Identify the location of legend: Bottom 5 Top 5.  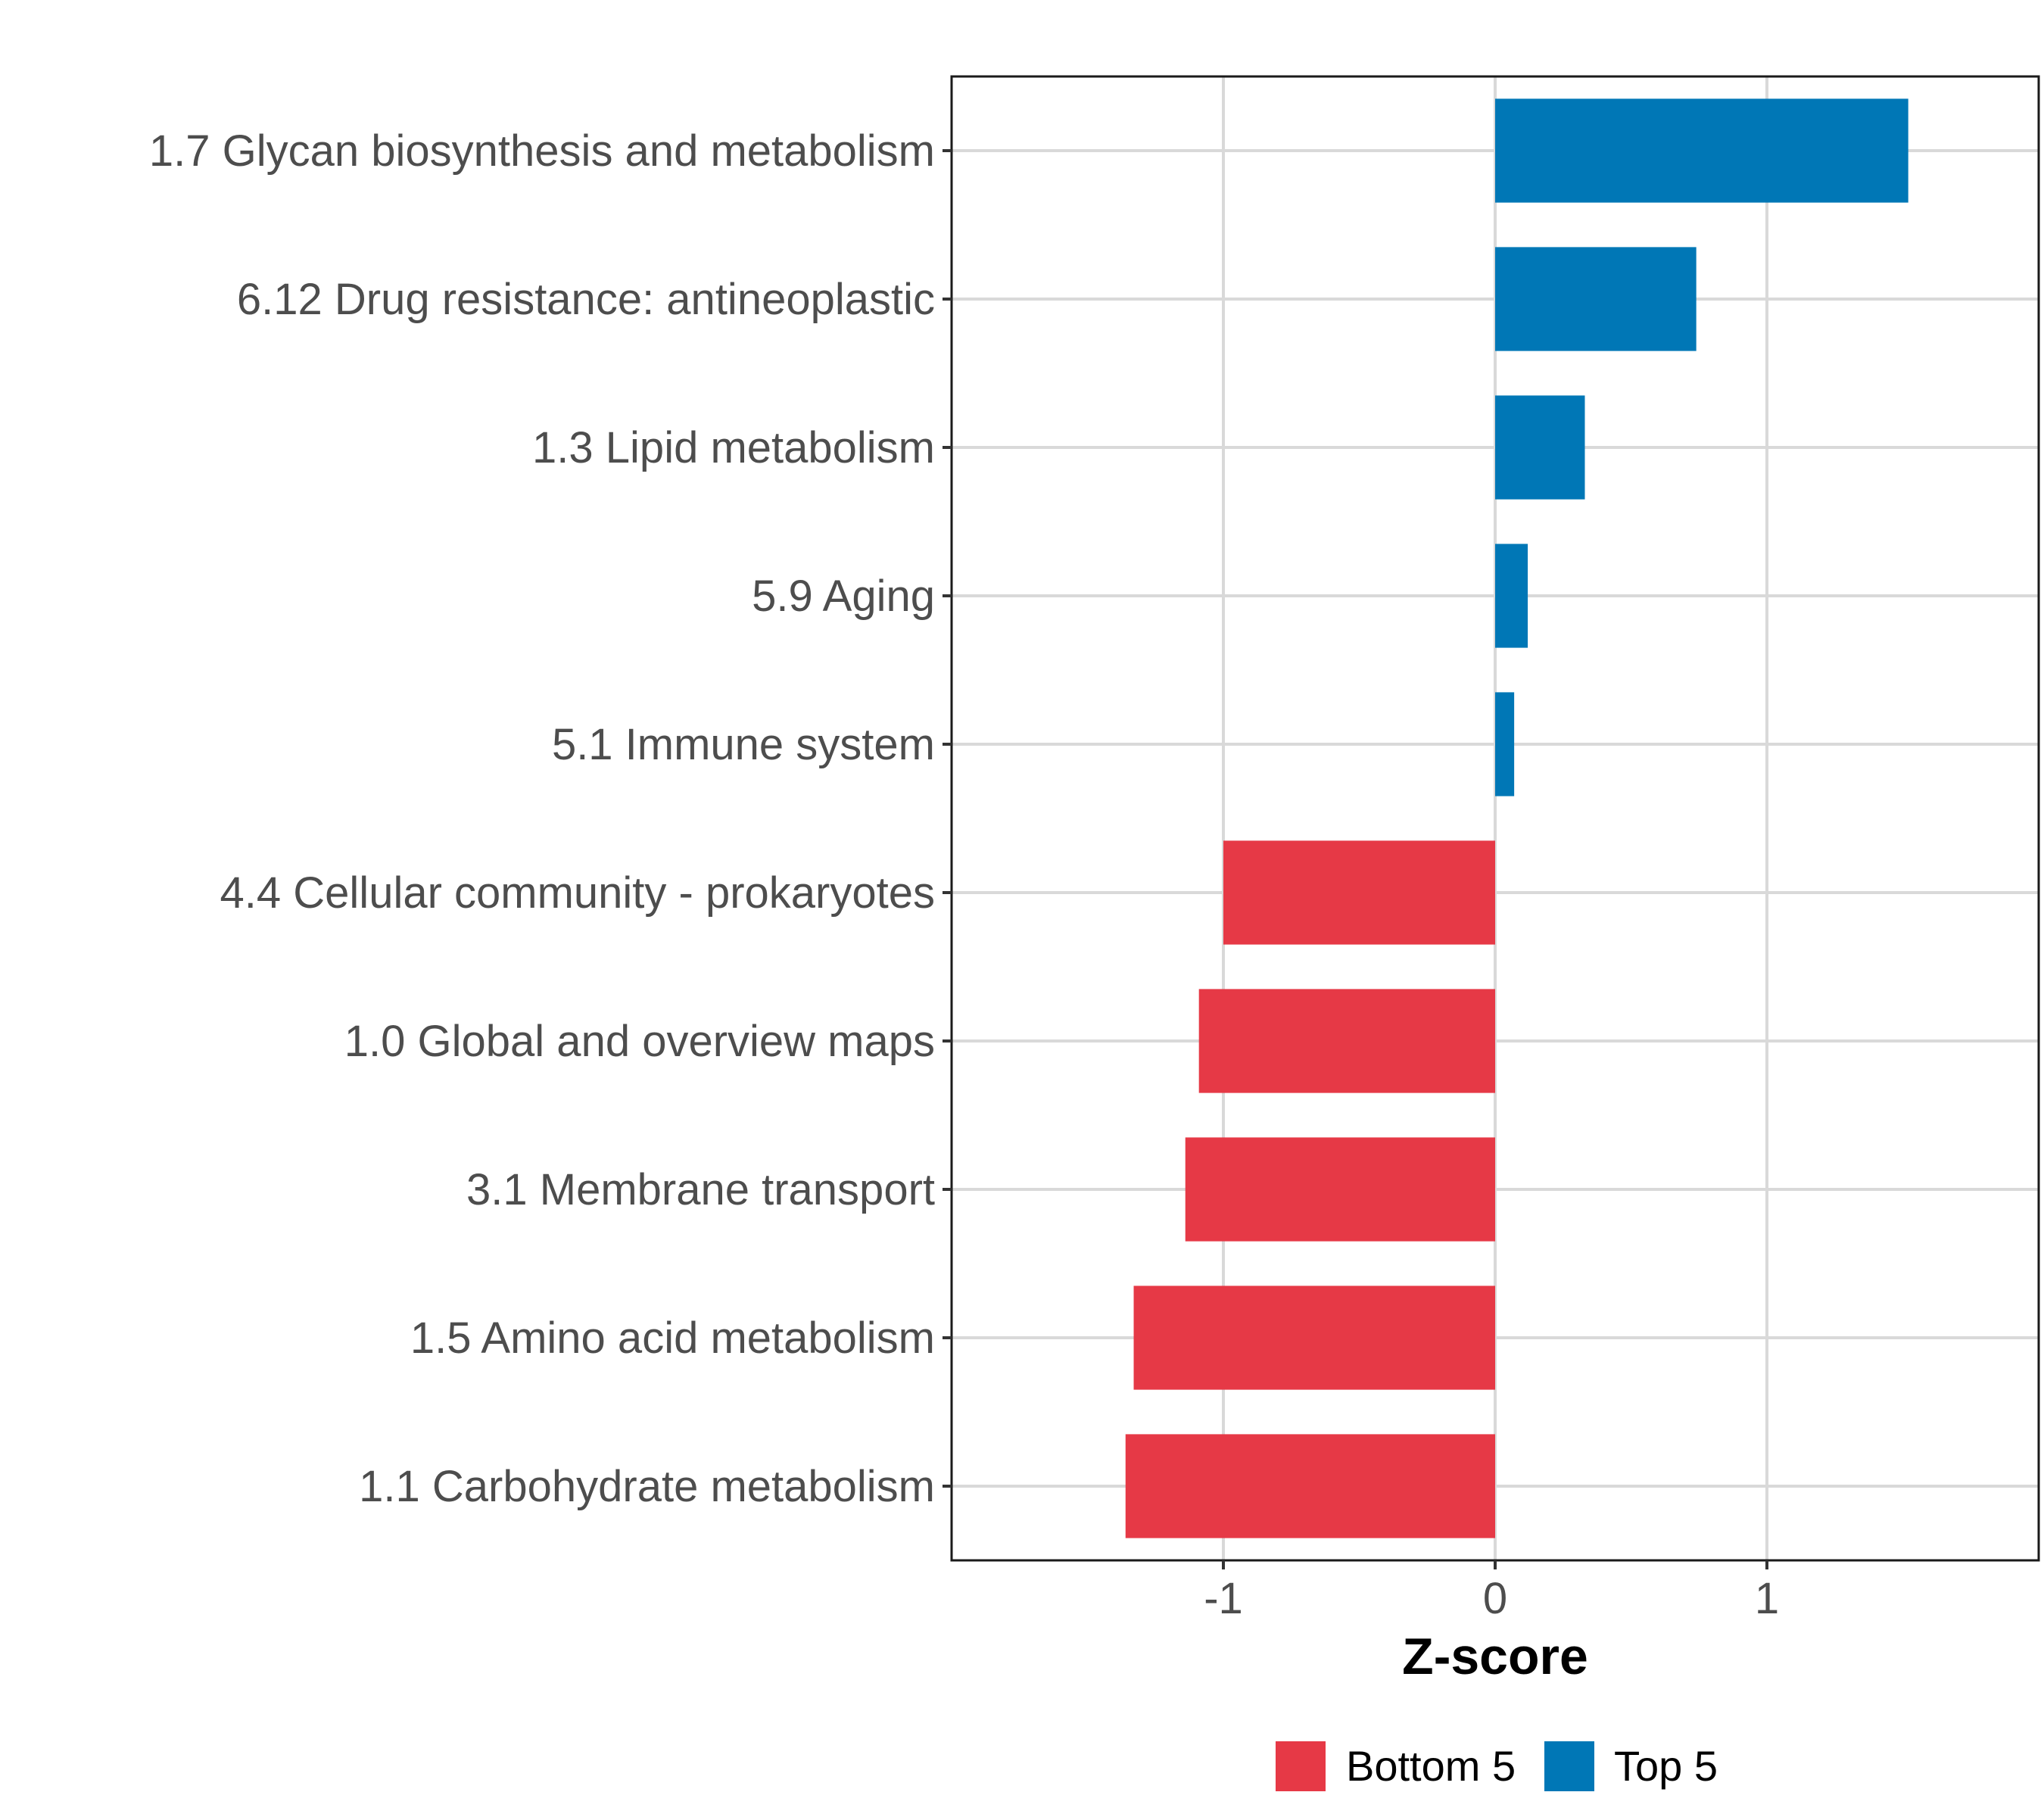
(1497, 1766).